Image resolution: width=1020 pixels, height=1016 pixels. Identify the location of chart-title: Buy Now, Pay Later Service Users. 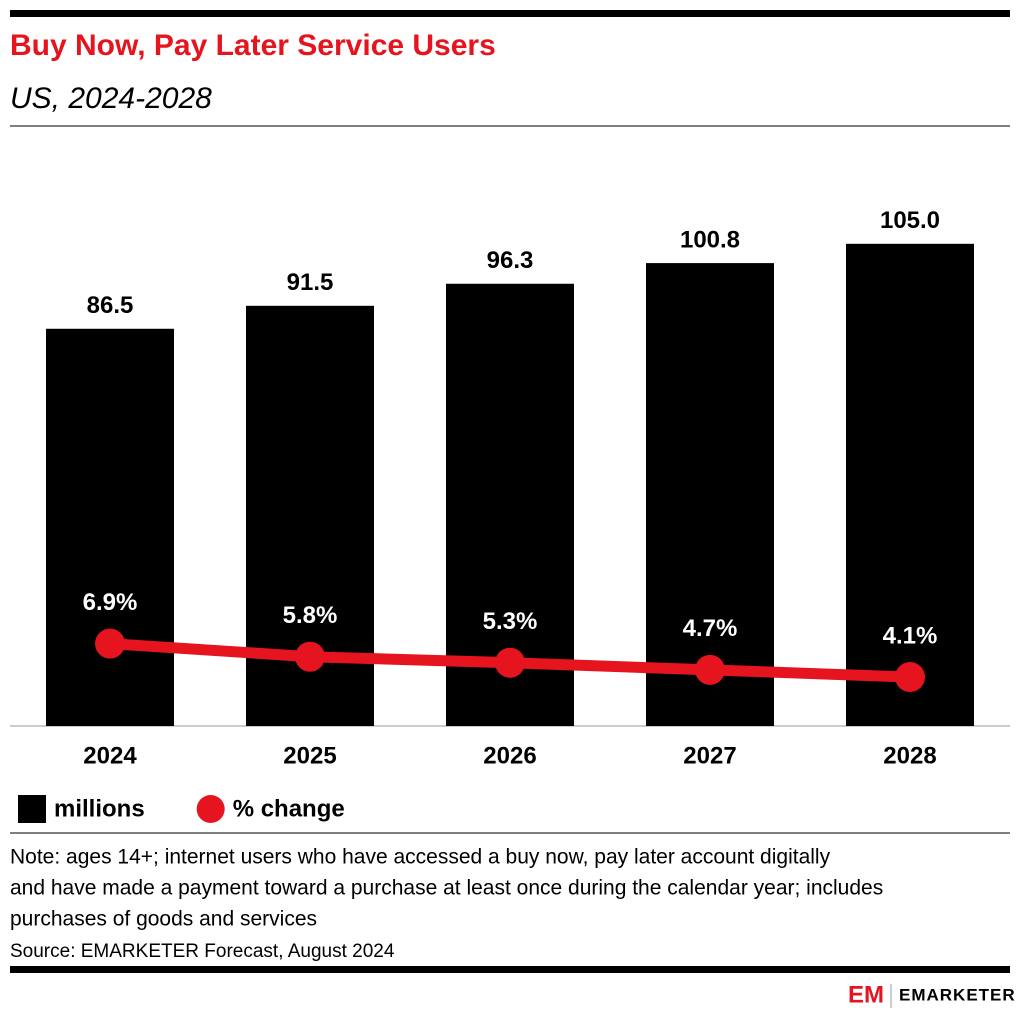
(253, 45).